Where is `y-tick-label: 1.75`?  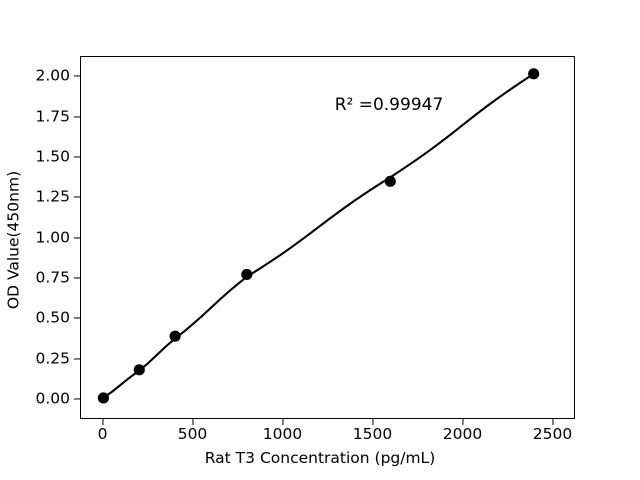
y-tick-label: 1.75 is located at coordinates (52, 115).